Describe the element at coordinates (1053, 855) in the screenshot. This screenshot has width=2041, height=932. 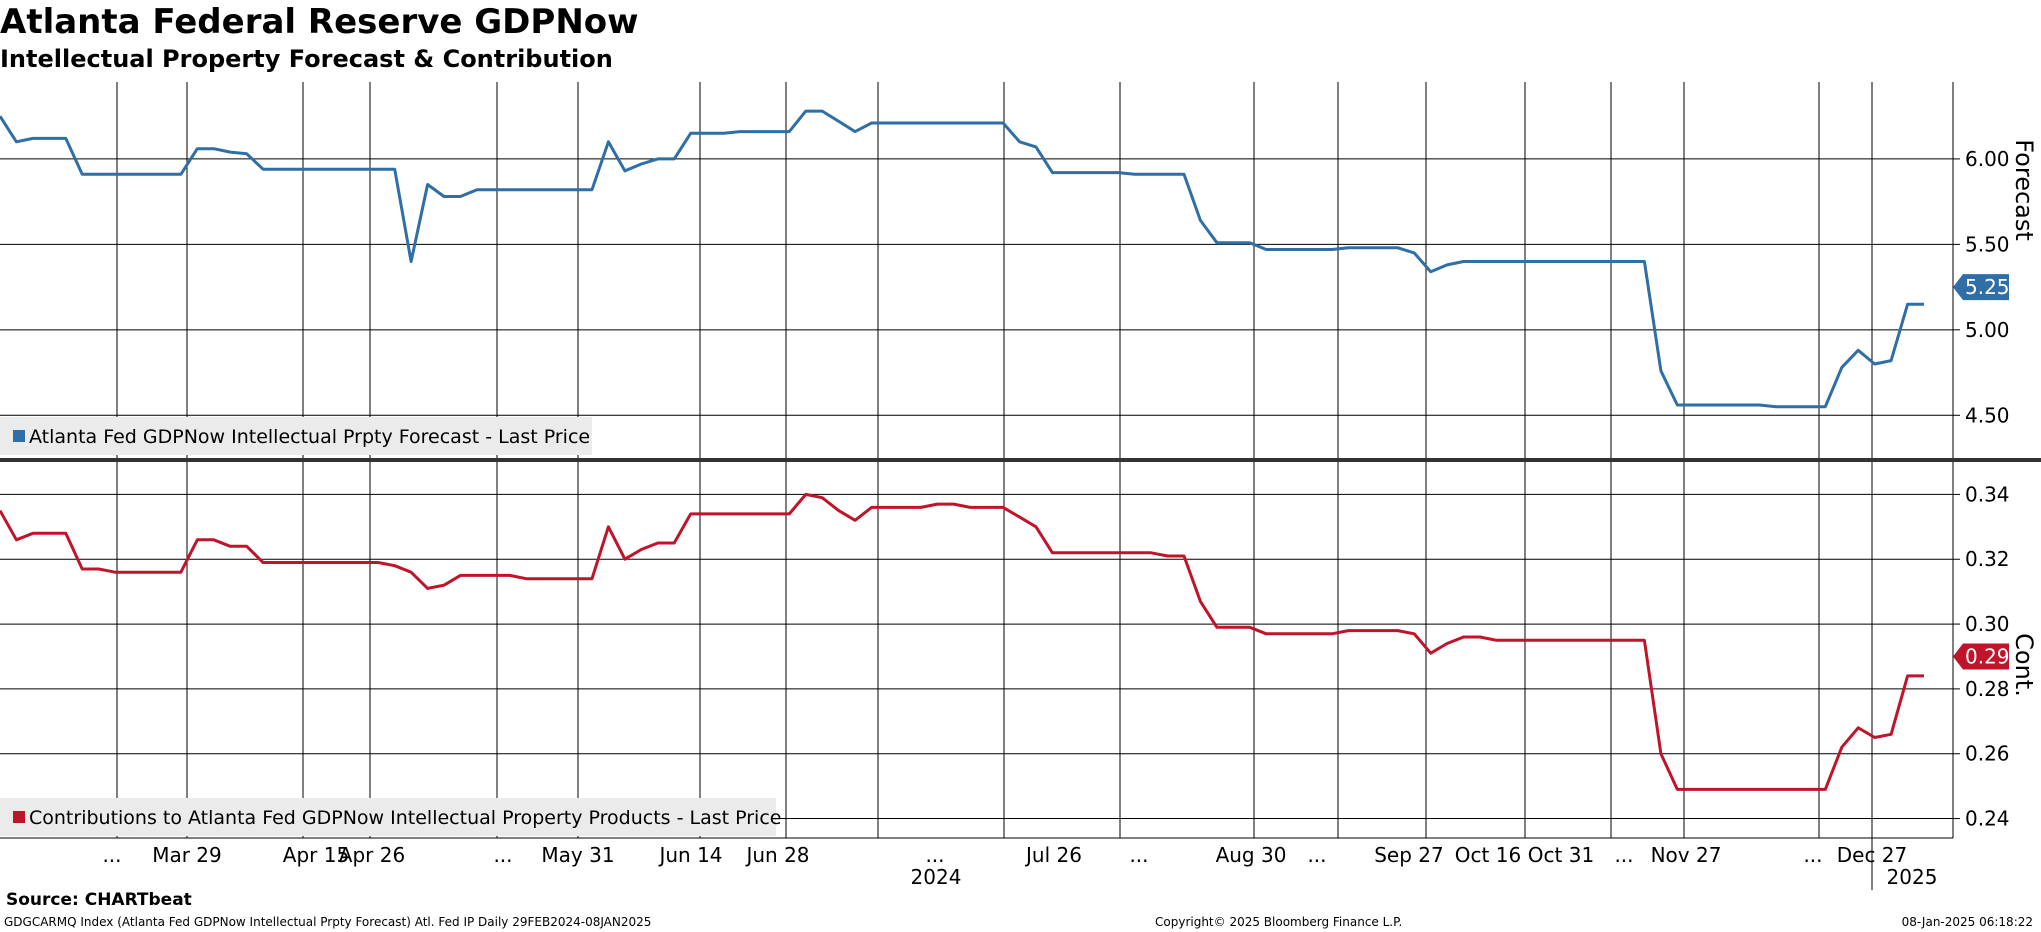
I see `x-tick-label: Jul 26` at that location.